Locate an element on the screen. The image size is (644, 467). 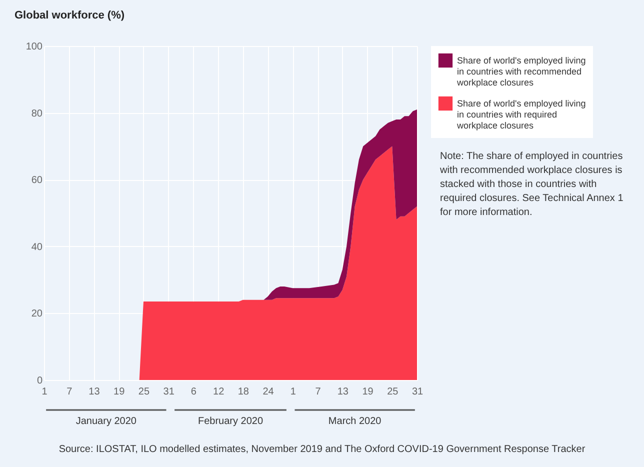
x-tick-label: 18 is located at coordinates (244, 392).